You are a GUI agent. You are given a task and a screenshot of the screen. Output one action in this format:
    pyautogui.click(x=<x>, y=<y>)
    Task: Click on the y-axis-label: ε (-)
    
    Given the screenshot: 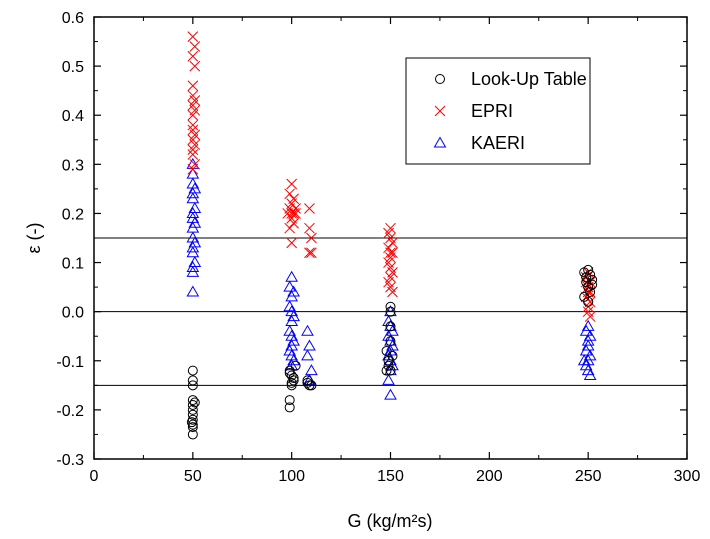 What is the action you would take?
    pyautogui.click(x=34, y=237)
    